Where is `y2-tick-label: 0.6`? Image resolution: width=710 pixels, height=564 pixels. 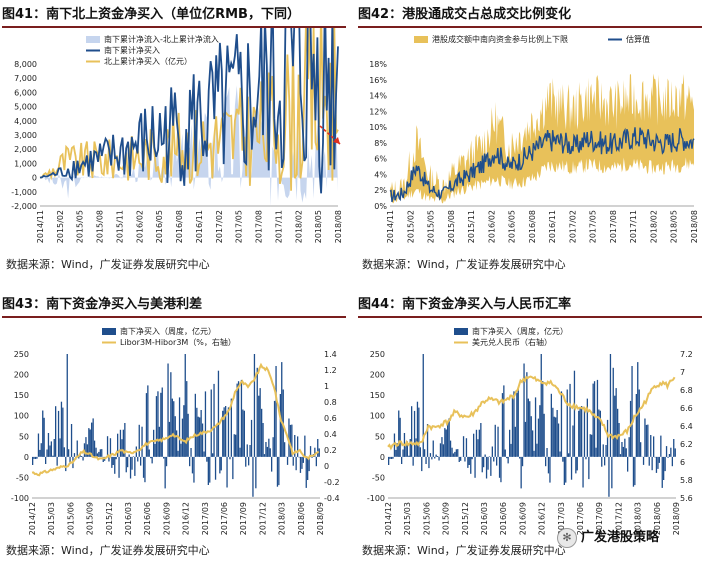
y2-tick-label: 0.6 is located at coordinates (330, 418).